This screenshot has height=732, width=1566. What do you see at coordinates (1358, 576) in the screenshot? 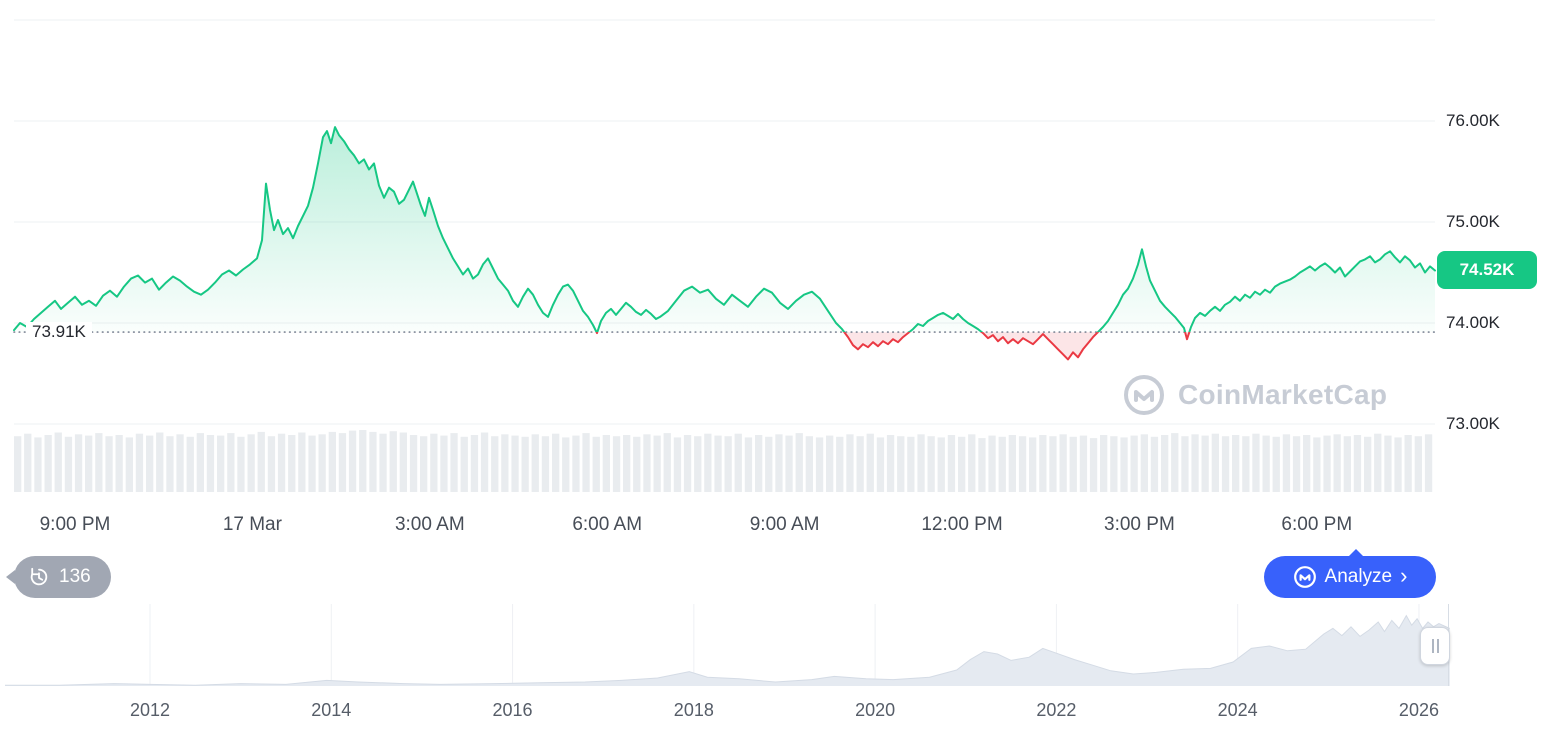
I see `analyze-label: Analyze` at bounding box center [1358, 576].